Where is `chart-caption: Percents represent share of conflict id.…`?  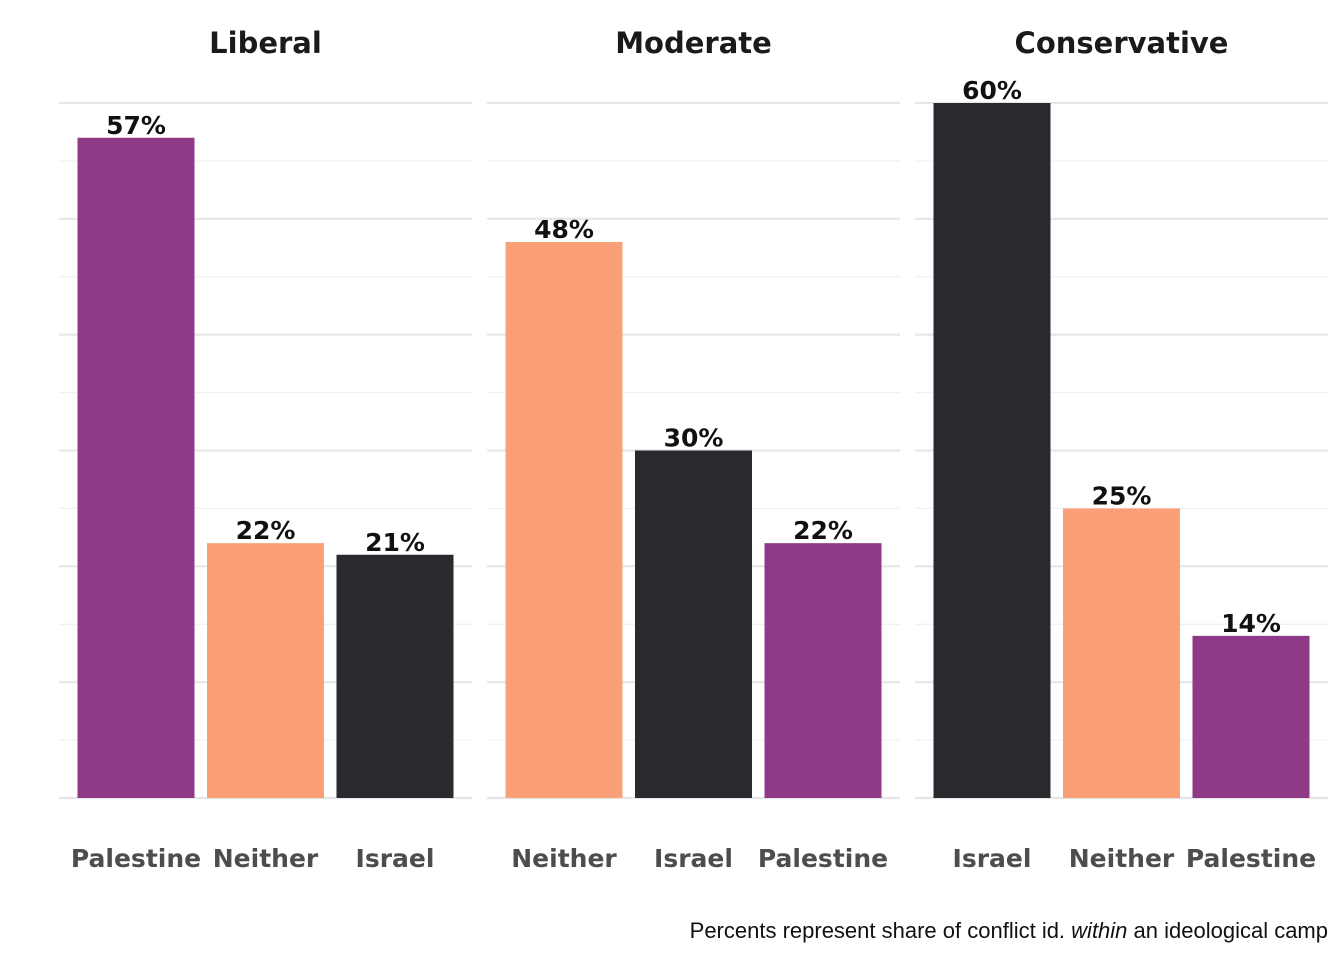
chart-caption: Percents represent share of conflict id.… is located at coordinates (1009, 931).